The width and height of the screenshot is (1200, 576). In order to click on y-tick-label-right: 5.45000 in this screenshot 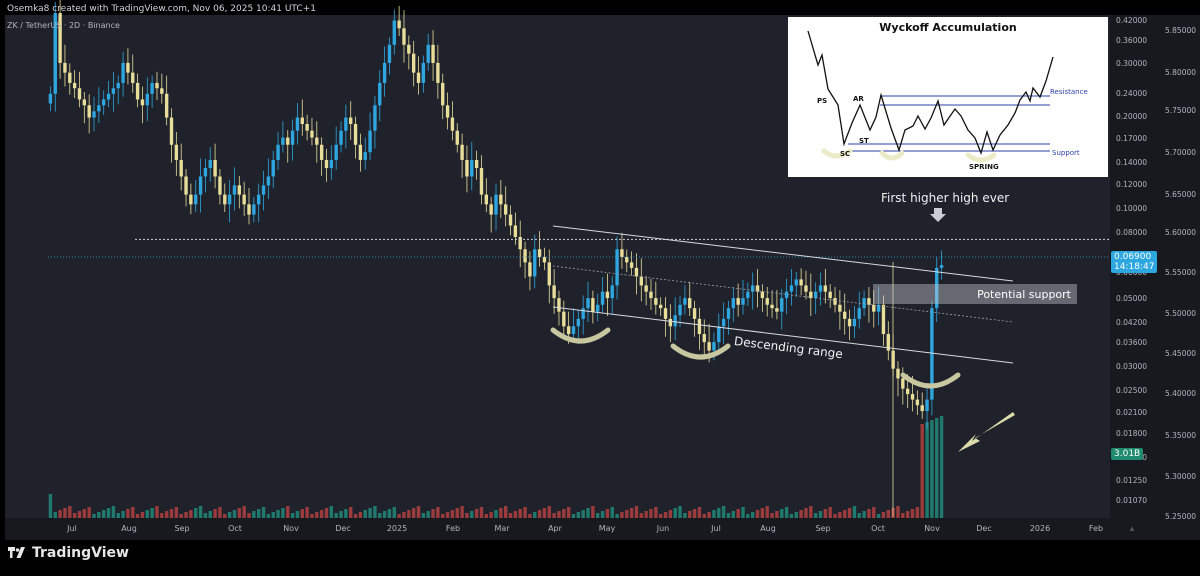, I will do `click(1180, 353)`.